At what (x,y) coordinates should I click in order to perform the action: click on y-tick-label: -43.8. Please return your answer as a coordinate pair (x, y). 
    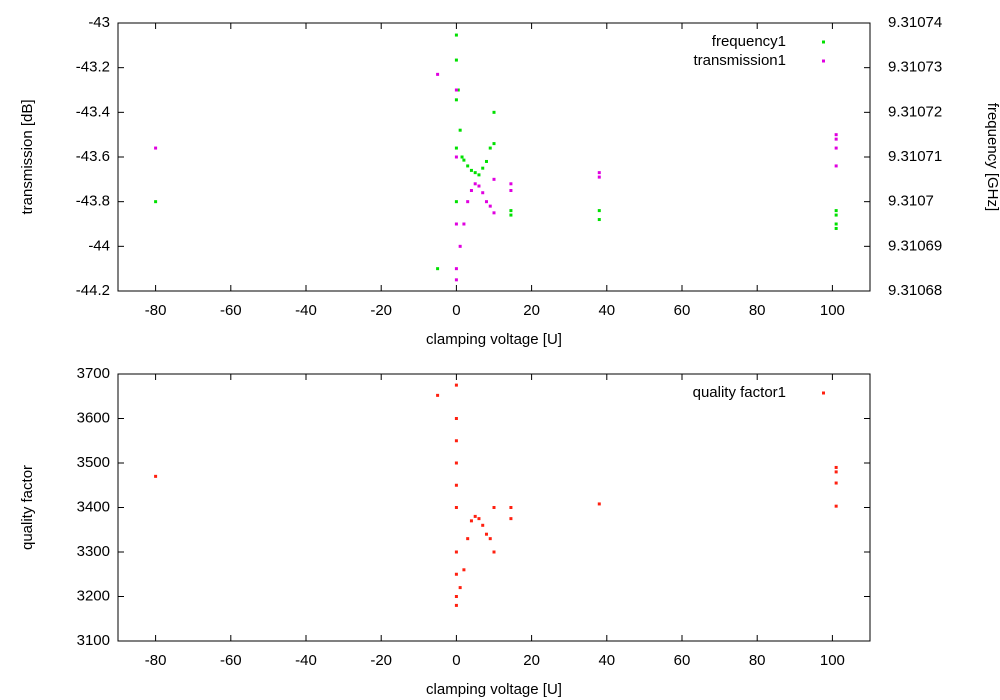
    Looking at the image, I should click on (93, 201).